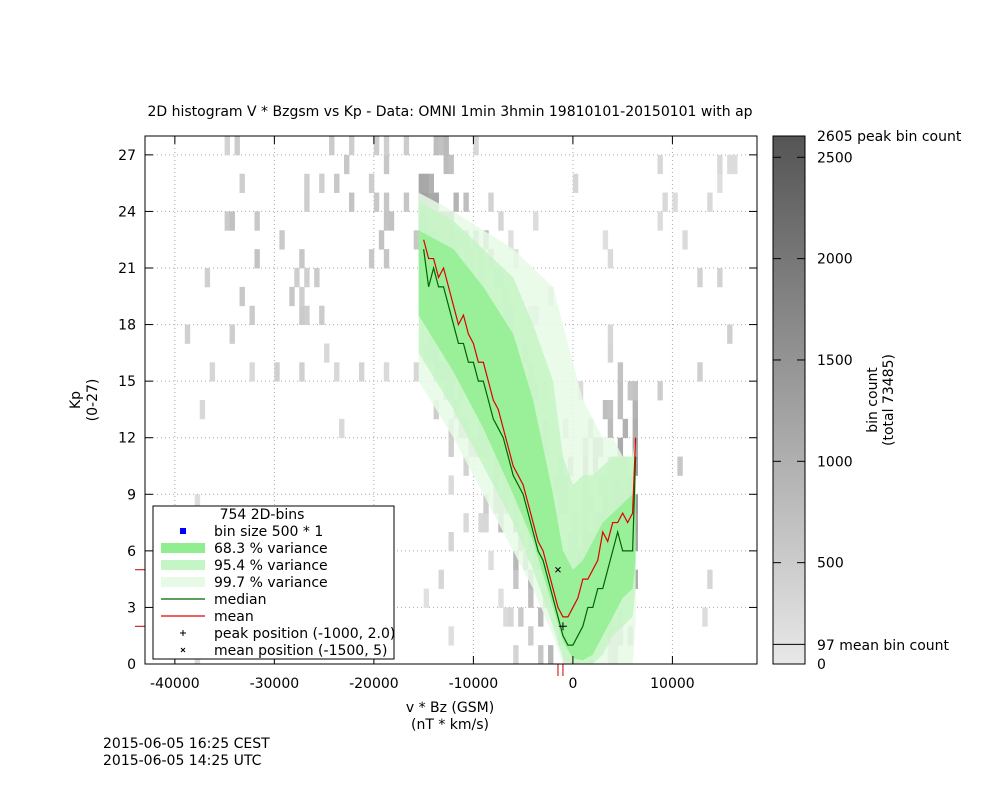 The height and width of the screenshot is (800, 1000). Describe the element at coordinates (175, 684) in the screenshot. I see `x-tick-label: -40000` at that location.